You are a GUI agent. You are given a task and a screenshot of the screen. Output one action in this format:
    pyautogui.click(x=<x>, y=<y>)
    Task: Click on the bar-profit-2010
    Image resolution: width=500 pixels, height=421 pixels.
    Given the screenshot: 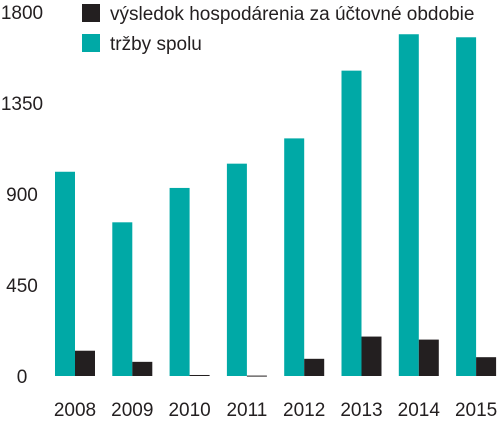 What is the action you would take?
    pyautogui.click(x=199, y=375)
    